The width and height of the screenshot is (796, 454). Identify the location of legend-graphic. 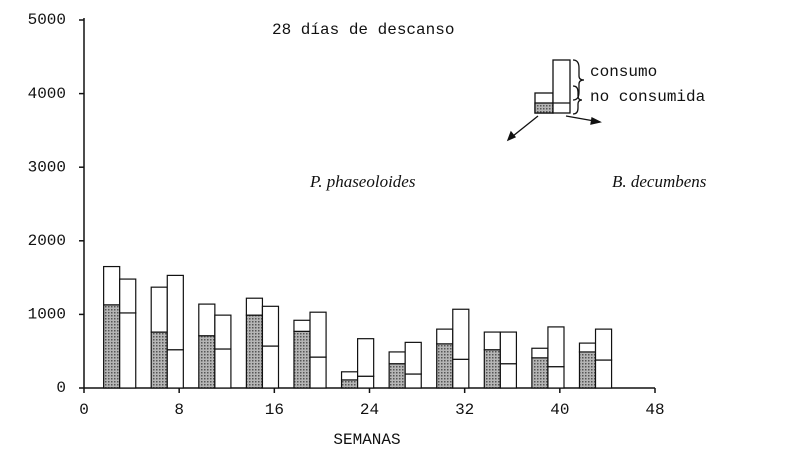
(554, 100).